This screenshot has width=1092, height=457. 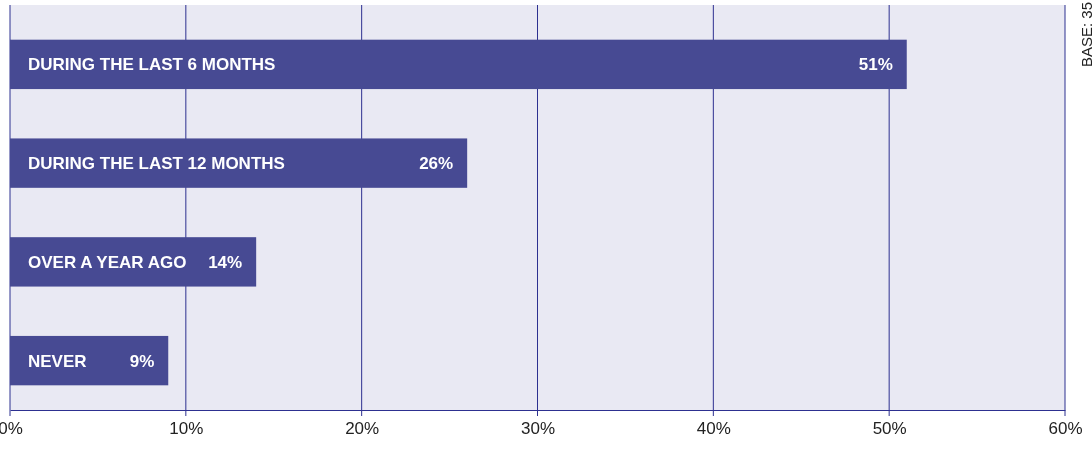 What do you see at coordinates (713, 429) in the screenshot?
I see `x-tick-label: 40%` at bounding box center [713, 429].